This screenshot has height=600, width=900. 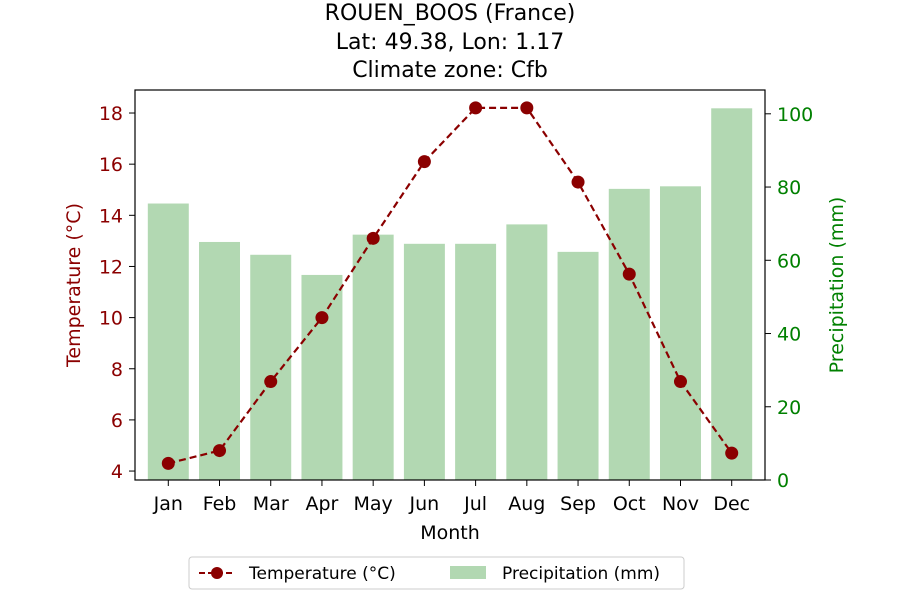 What do you see at coordinates (217, 573) in the screenshot?
I see `legend-temperature-marker-icon` at bounding box center [217, 573].